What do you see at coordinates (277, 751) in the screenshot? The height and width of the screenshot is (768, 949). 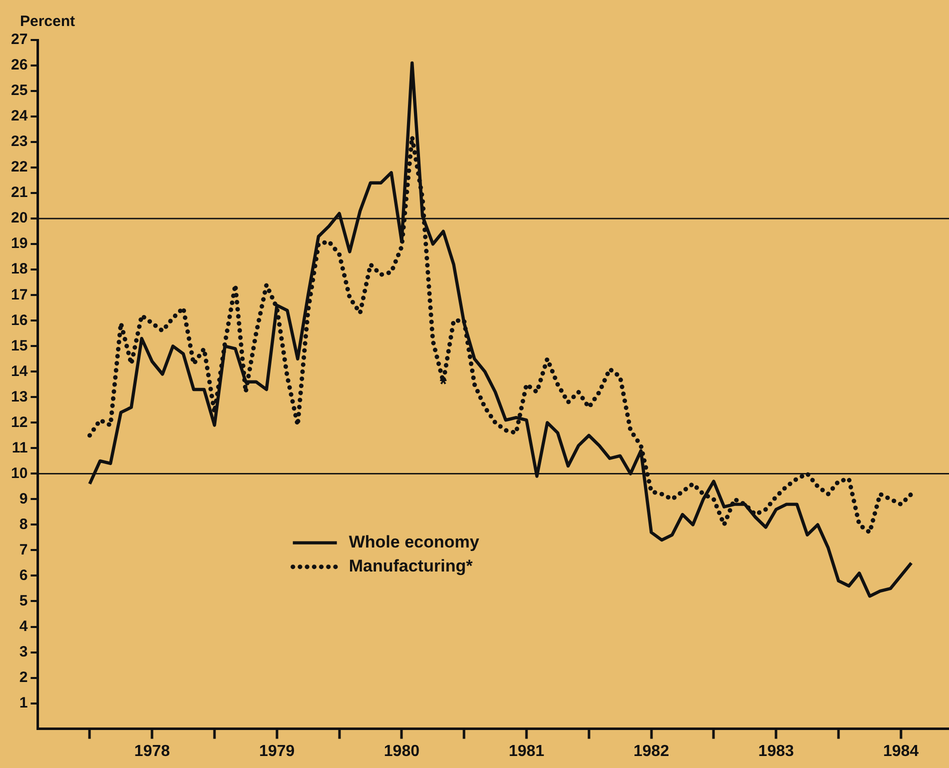 I see `x-tick-label: 1979` at bounding box center [277, 751].